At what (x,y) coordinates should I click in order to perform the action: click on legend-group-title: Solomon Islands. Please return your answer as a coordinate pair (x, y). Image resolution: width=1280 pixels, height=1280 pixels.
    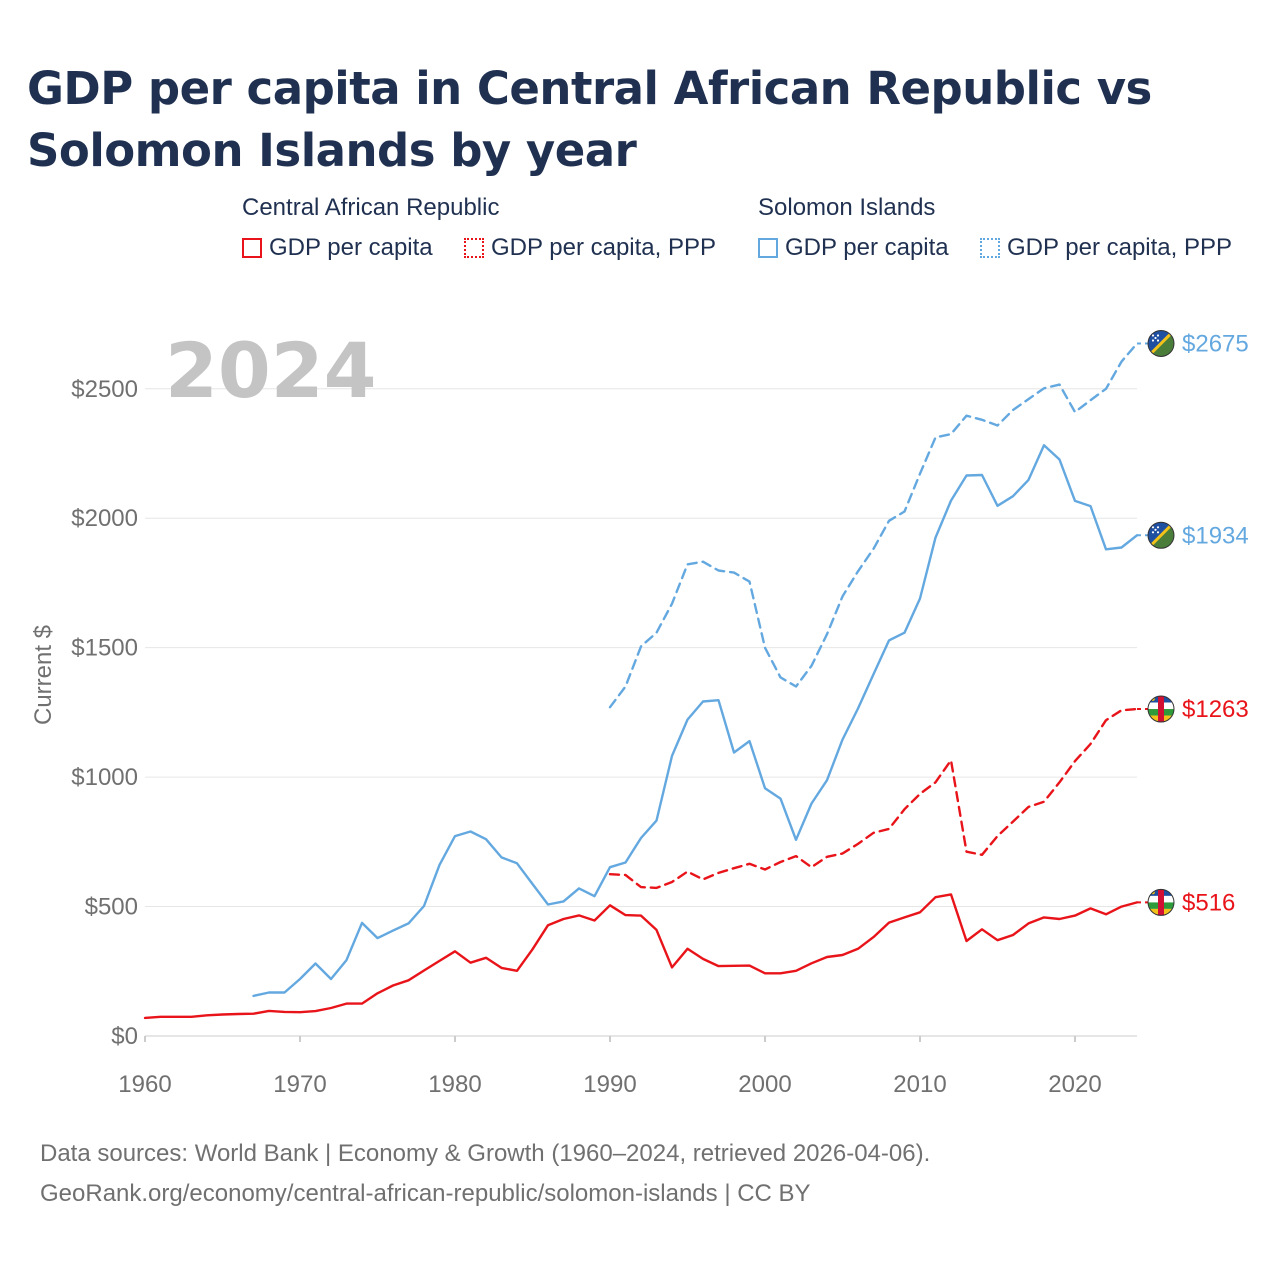
    Looking at the image, I should click on (847, 207).